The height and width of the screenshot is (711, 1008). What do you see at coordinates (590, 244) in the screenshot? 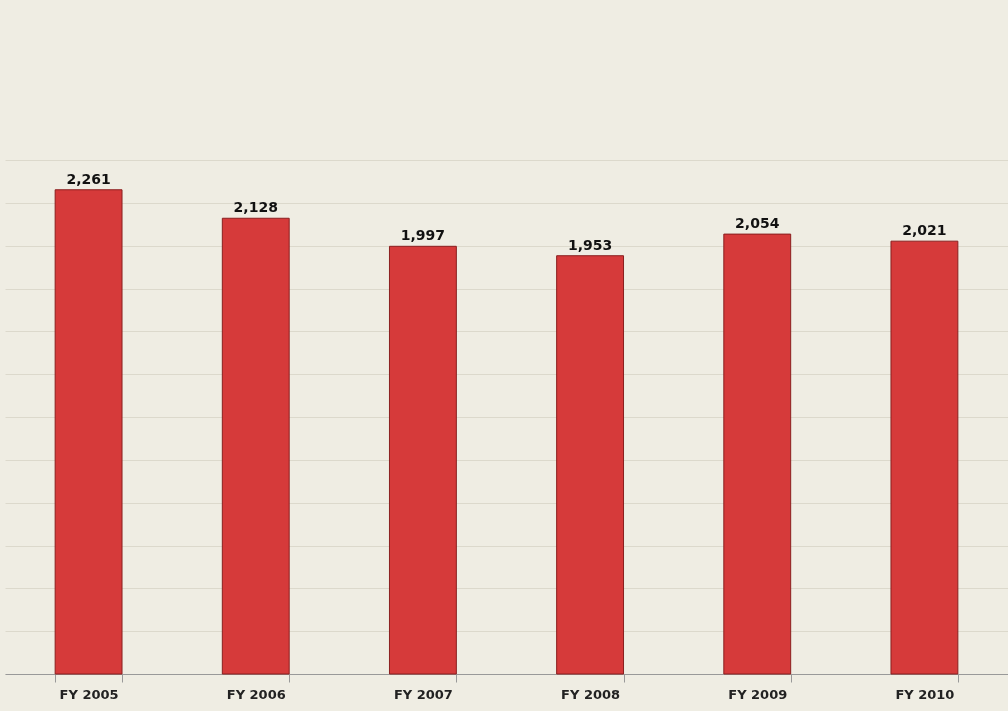
I see `data-label: 1,953` at bounding box center [590, 244].